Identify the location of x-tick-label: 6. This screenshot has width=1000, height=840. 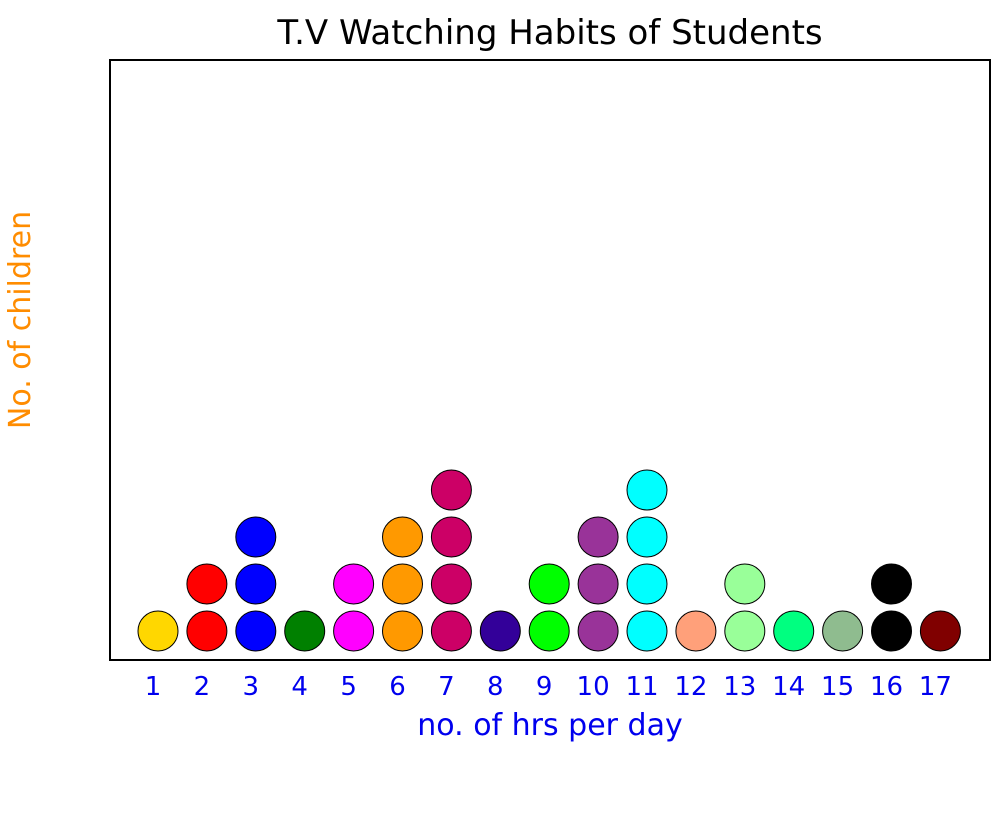
(397, 687).